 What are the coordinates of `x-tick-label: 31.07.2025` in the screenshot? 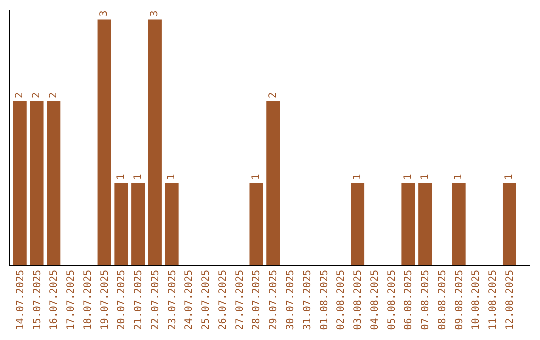 It's located at (308, 300).